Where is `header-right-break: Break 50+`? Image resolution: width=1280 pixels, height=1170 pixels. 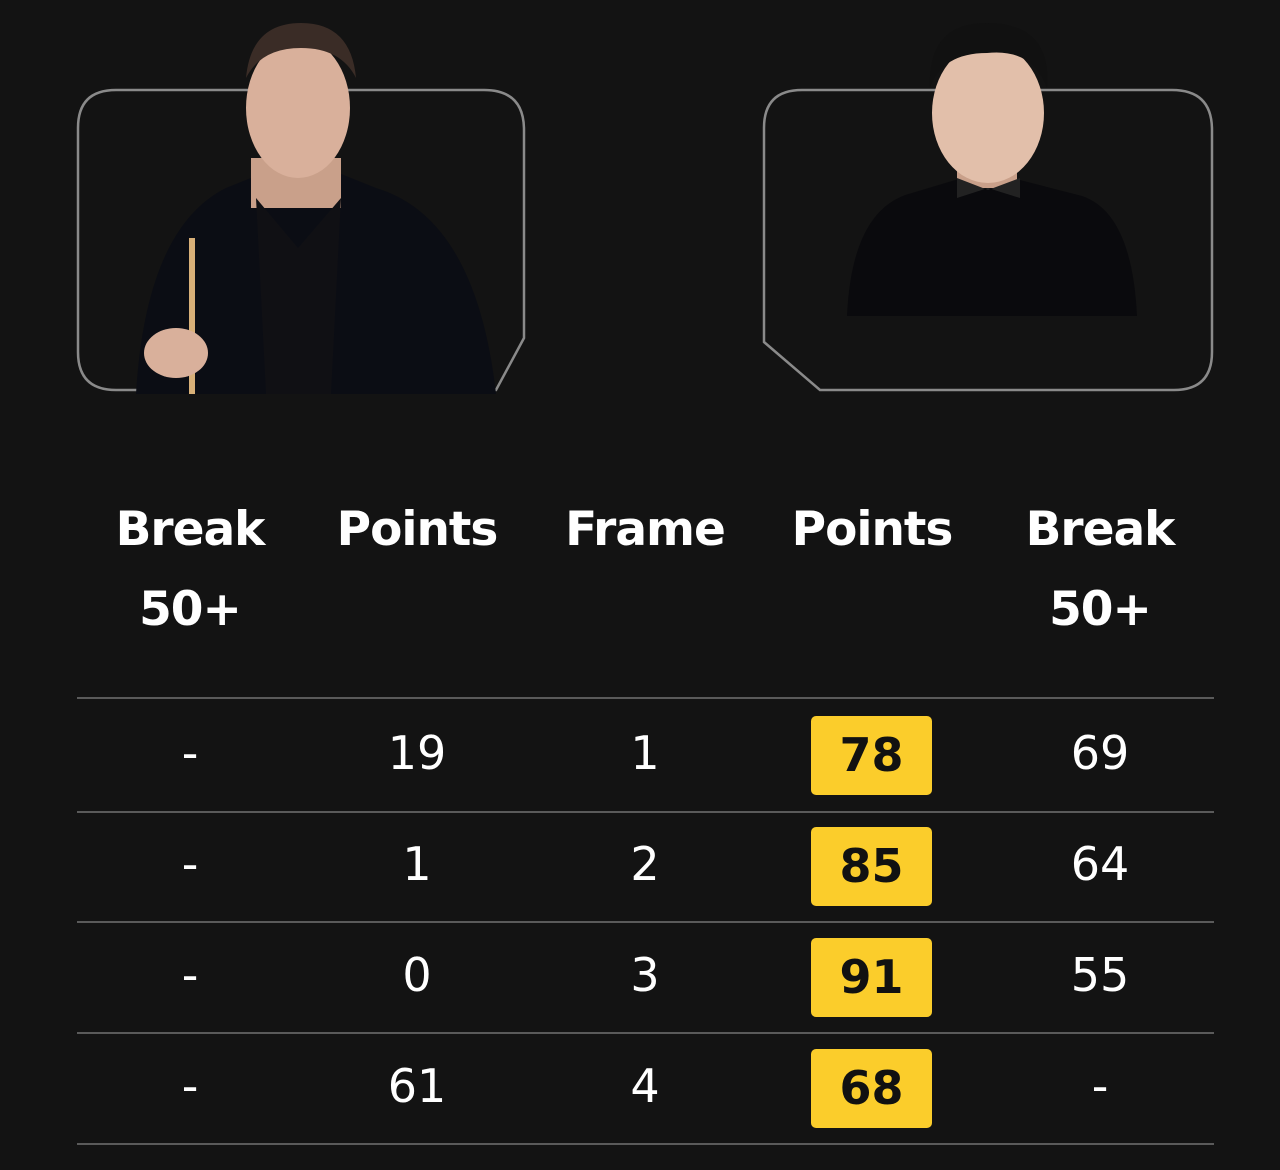
header-right-break: Break 50+ is located at coordinates (1100, 570).